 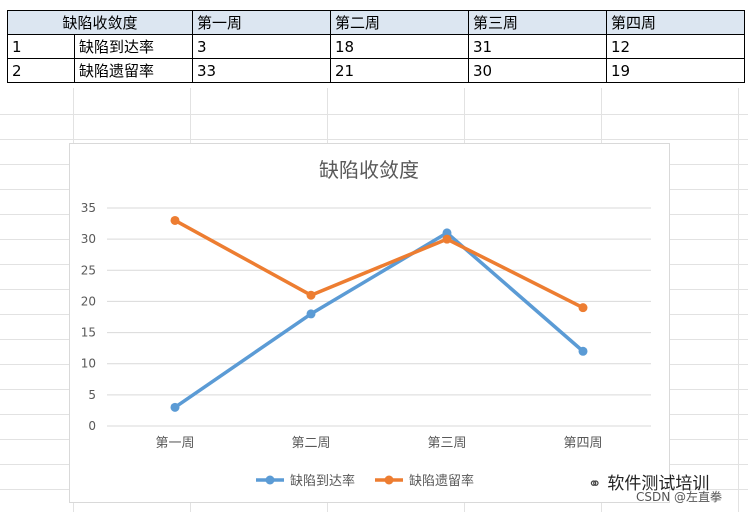 I want to click on x-tick-label: 第二周, so click(x=310, y=443).